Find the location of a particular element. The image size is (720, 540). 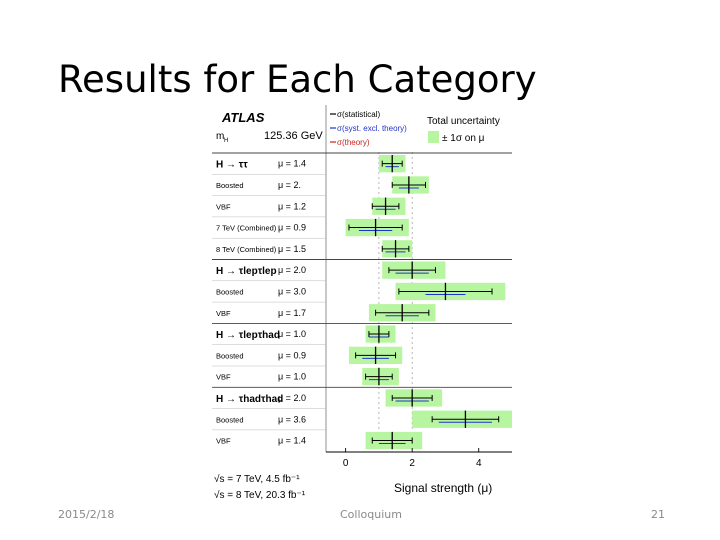

category-label: 8 TeV (Combined) is located at coordinates (246, 249).